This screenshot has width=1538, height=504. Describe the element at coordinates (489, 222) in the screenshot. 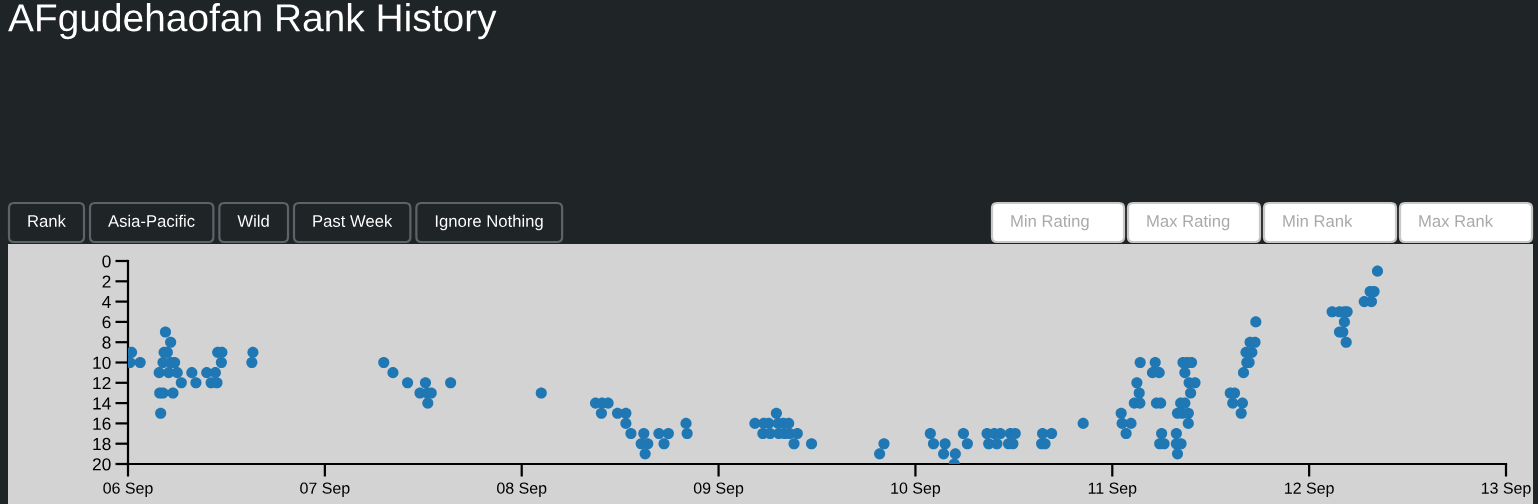

I see `text: Ignore Nothing` at that location.